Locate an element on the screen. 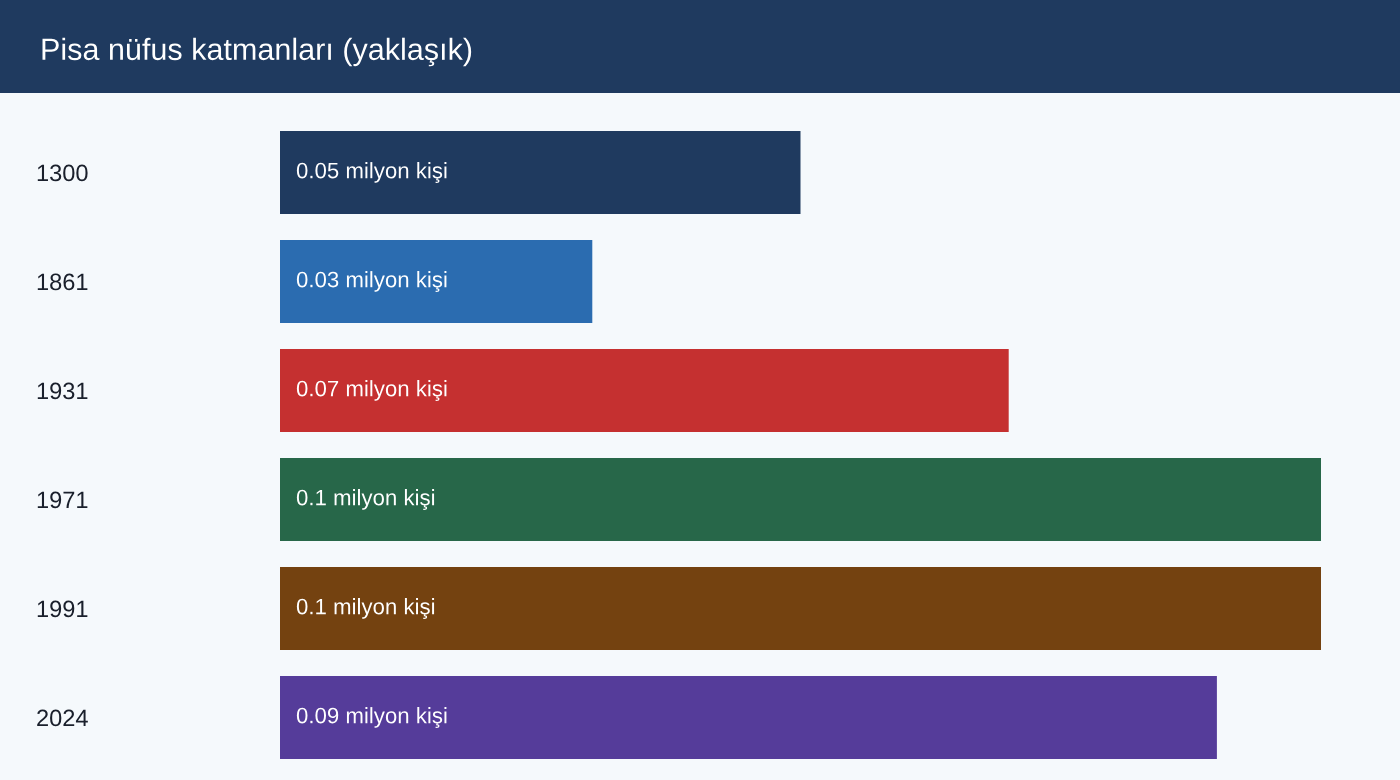  y-tick-label: 1300 is located at coordinates (62, 173).